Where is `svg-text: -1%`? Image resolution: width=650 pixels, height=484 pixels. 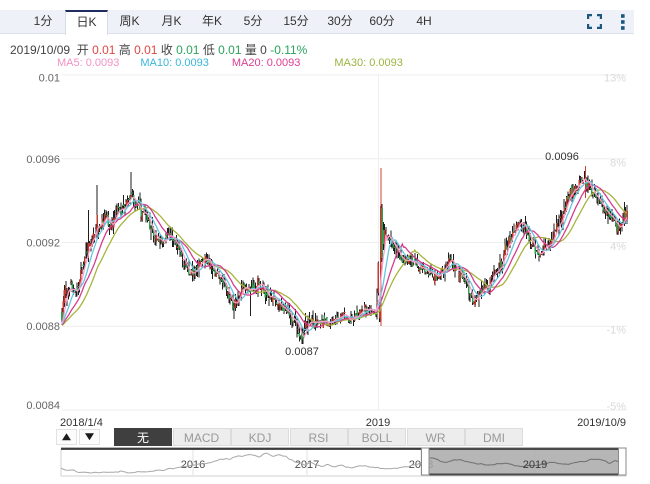 svg-text: -1% is located at coordinates (616, 331).